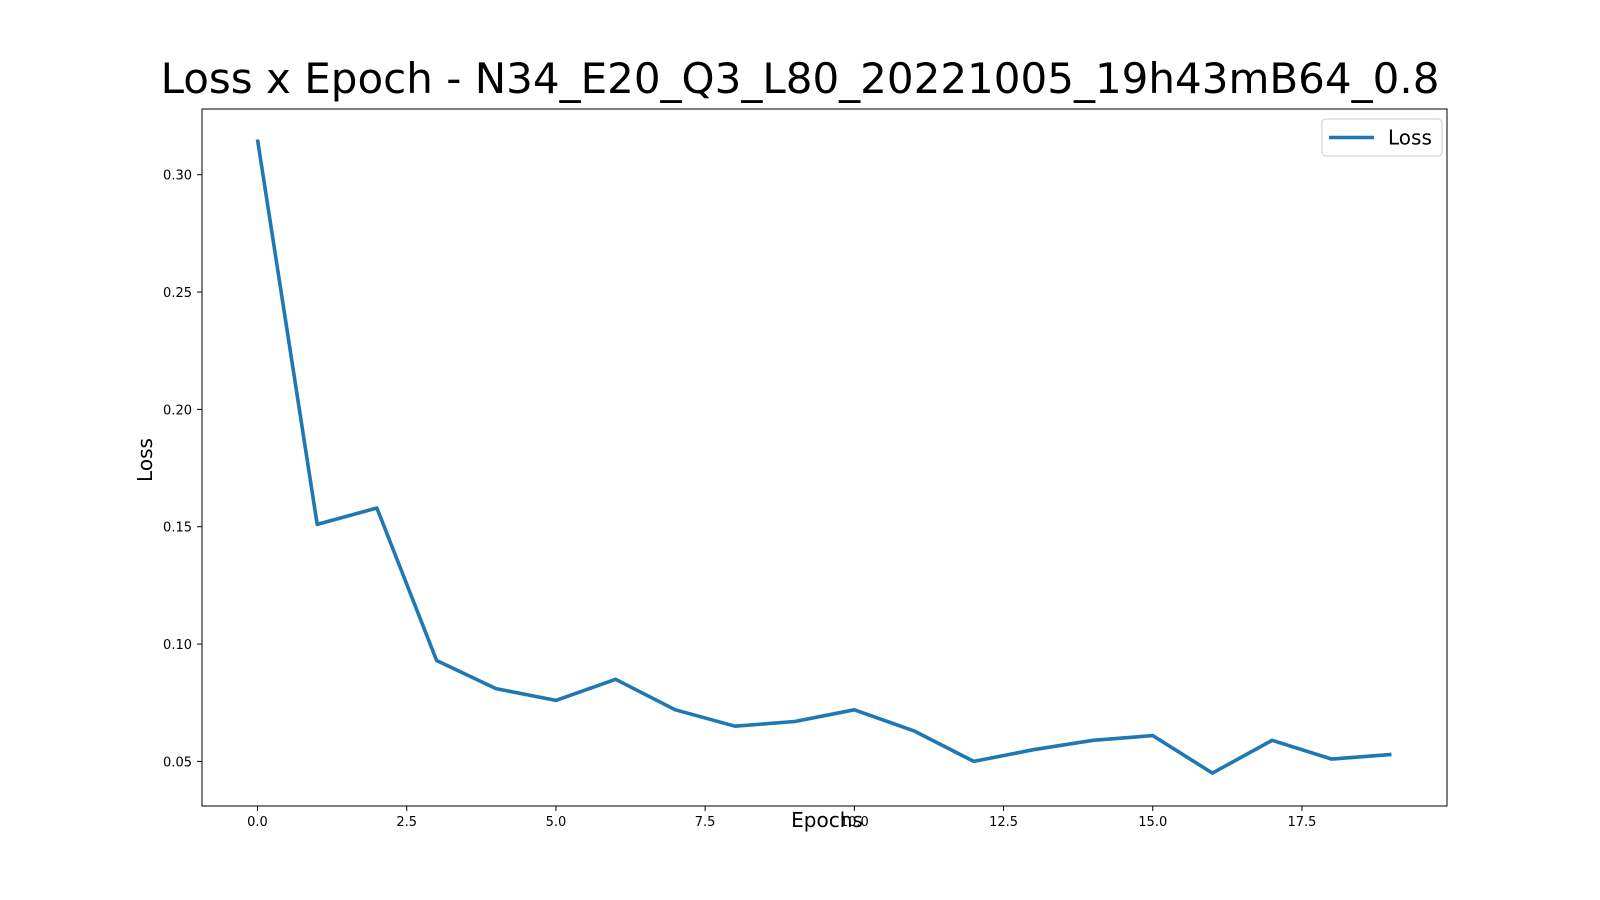  Describe the element at coordinates (177, 762) in the screenshot. I see `y-tick-label: 0.05` at that location.